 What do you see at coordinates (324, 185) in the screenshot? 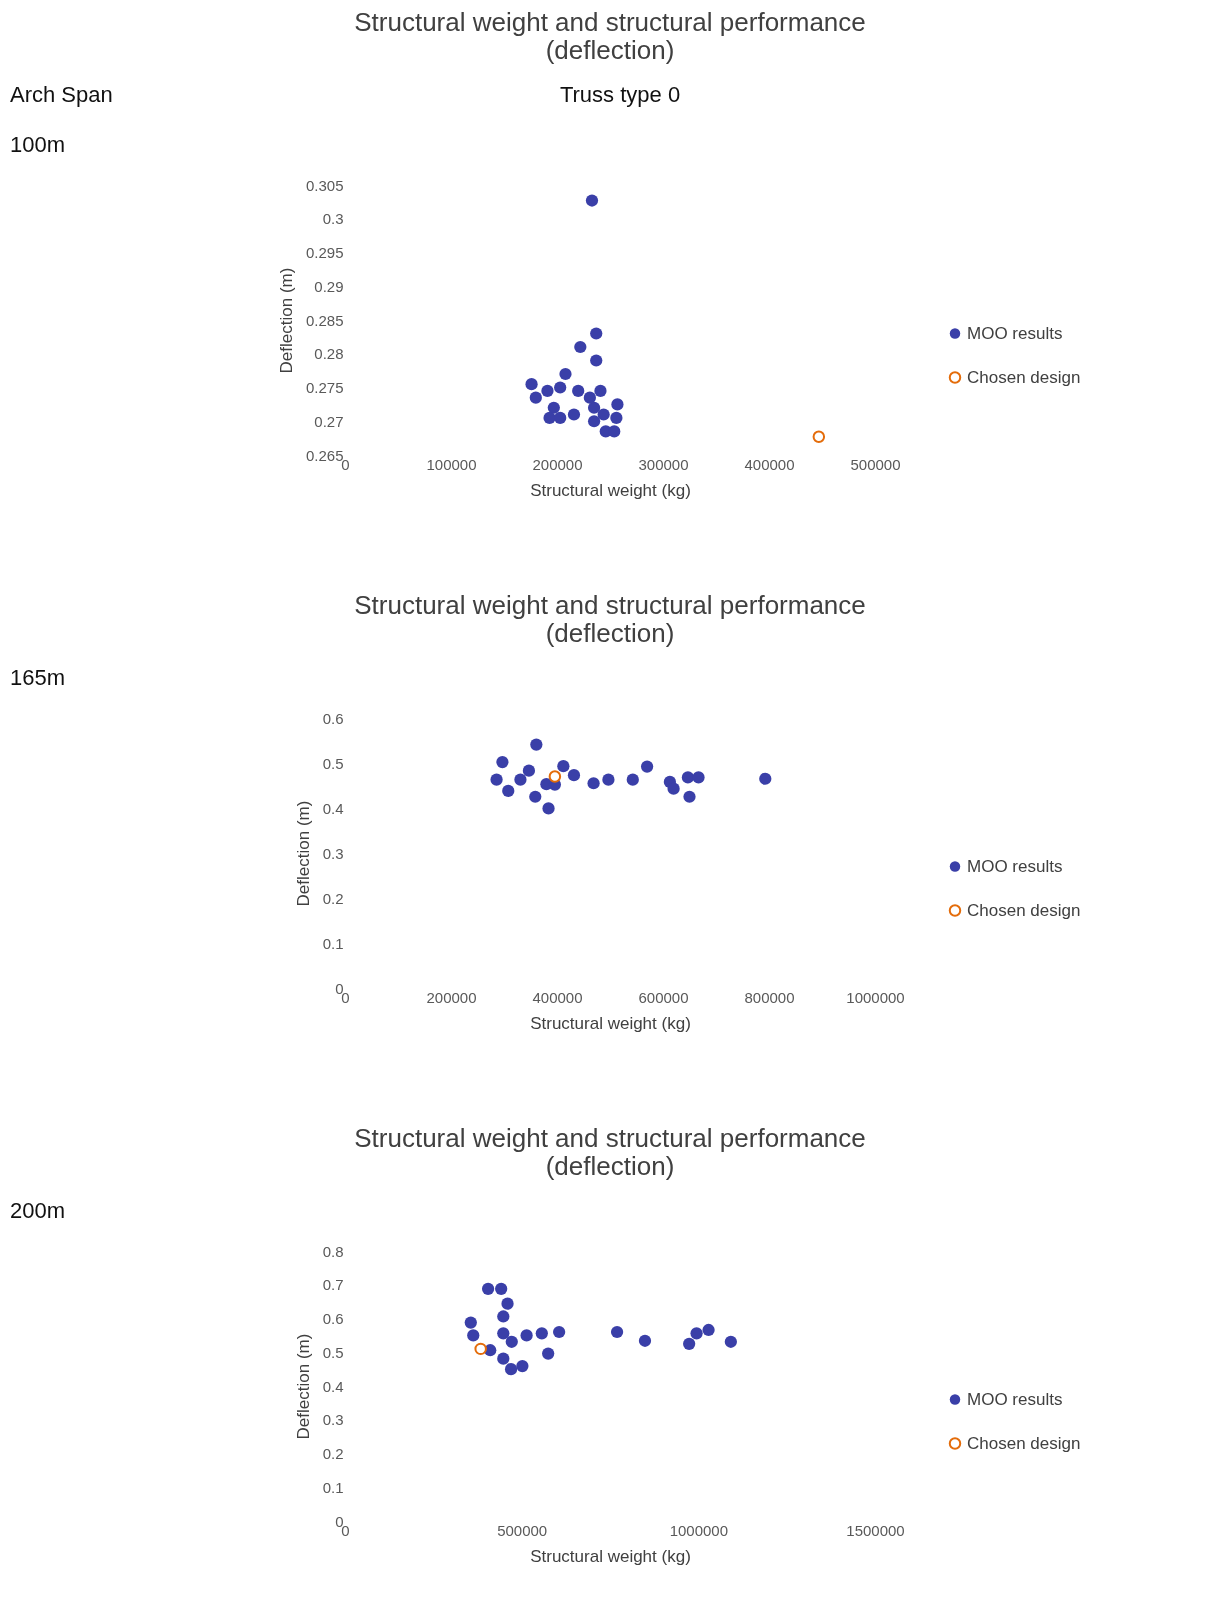
I see `y-tick-label: 0.305` at bounding box center [324, 185].